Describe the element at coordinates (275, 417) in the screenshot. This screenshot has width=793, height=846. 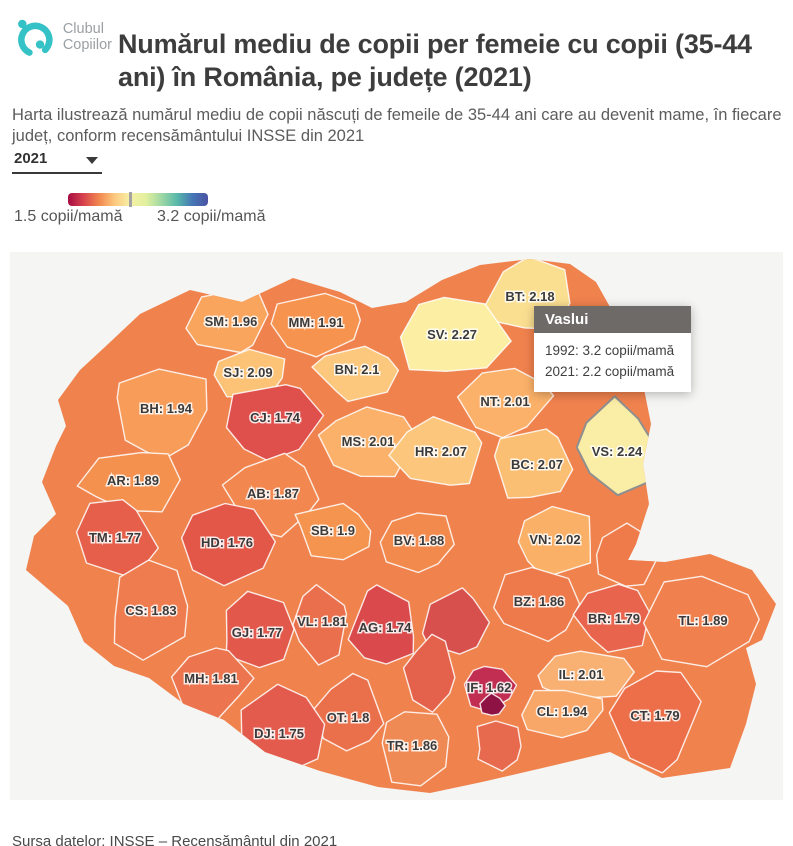
I see `county-label-CJ: CJ: 1.74` at that location.